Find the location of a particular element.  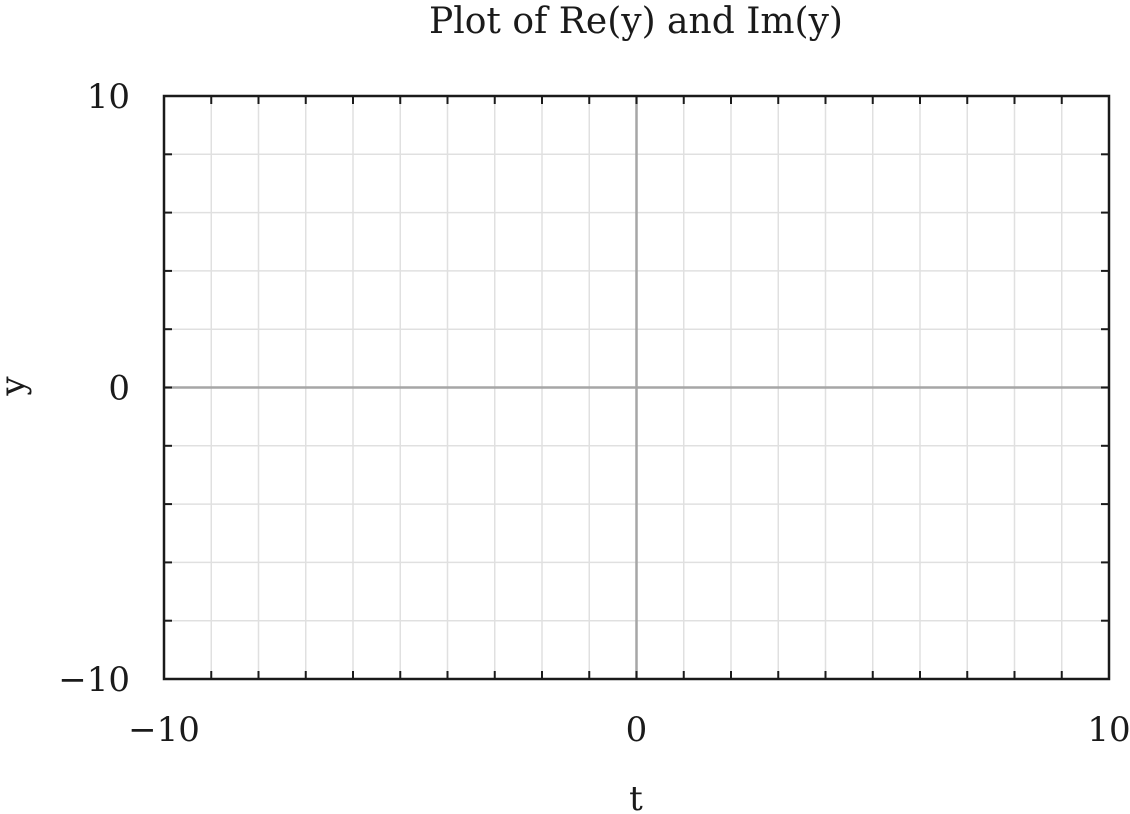

x-tick-label: 0 is located at coordinates (637, 730).